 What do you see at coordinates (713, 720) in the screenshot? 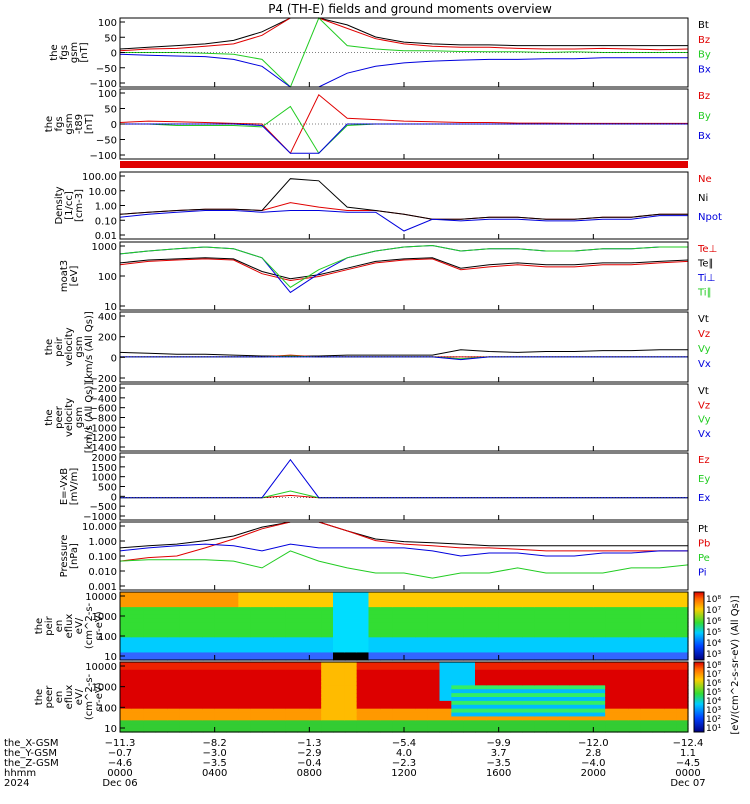
I see `colorbar-bottom-tick: 10²` at bounding box center [713, 720].